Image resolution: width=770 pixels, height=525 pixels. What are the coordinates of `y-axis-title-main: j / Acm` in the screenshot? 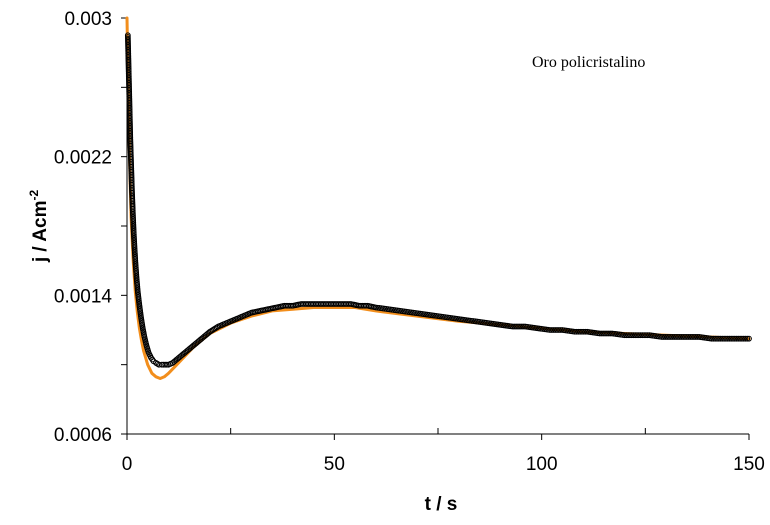 It's located at (40, 232).